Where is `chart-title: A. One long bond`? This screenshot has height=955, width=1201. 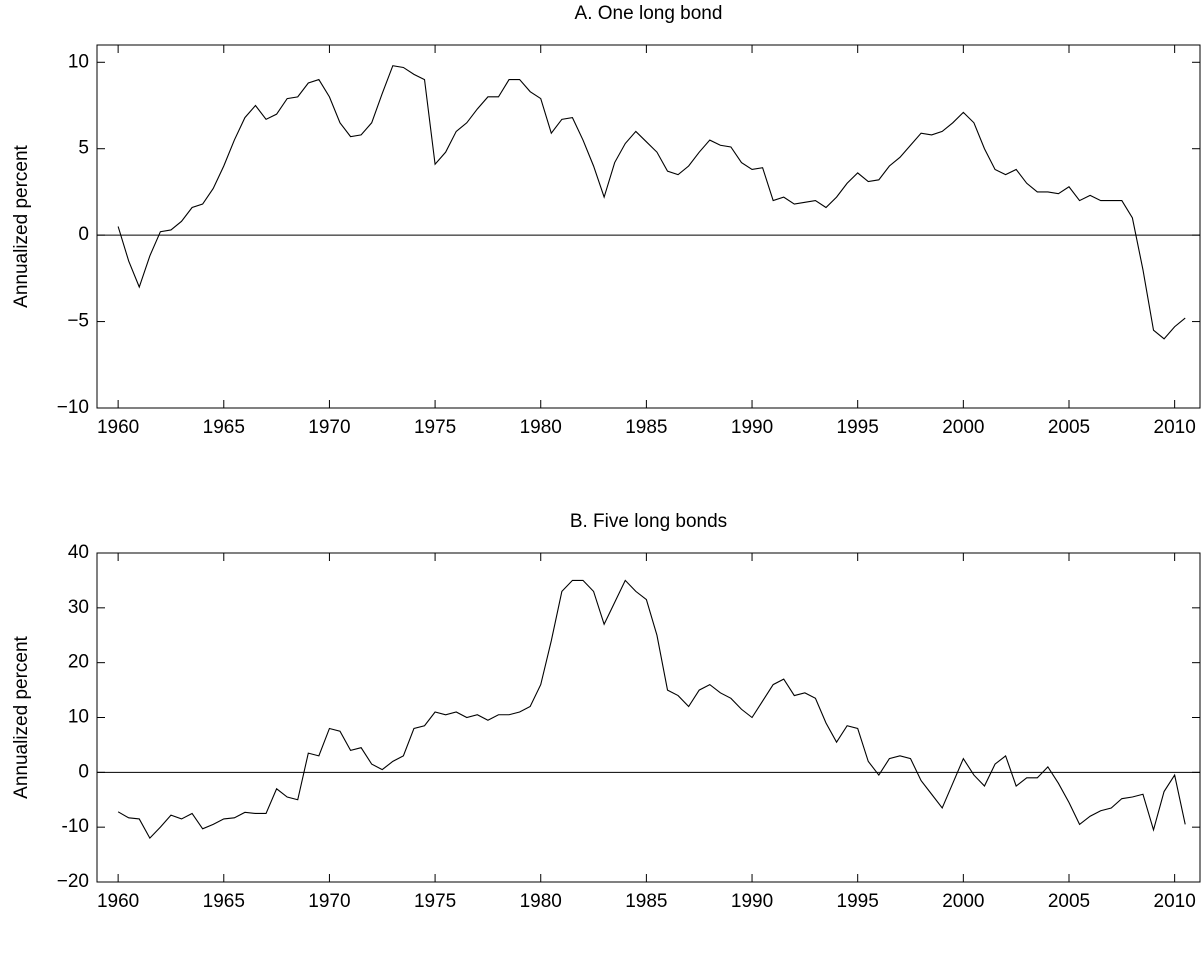 chart-title: A. One long bond is located at coordinates (649, 13).